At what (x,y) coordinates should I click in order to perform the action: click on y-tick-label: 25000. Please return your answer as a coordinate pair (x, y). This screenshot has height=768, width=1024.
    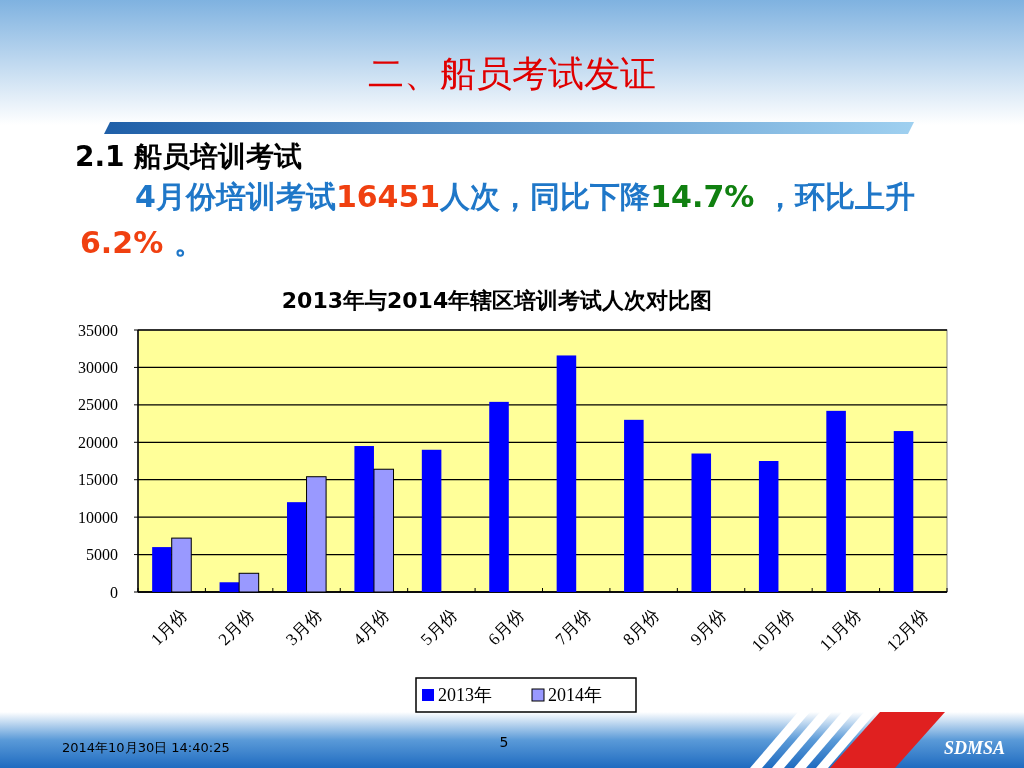
    Looking at the image, I should click on (98, 405).